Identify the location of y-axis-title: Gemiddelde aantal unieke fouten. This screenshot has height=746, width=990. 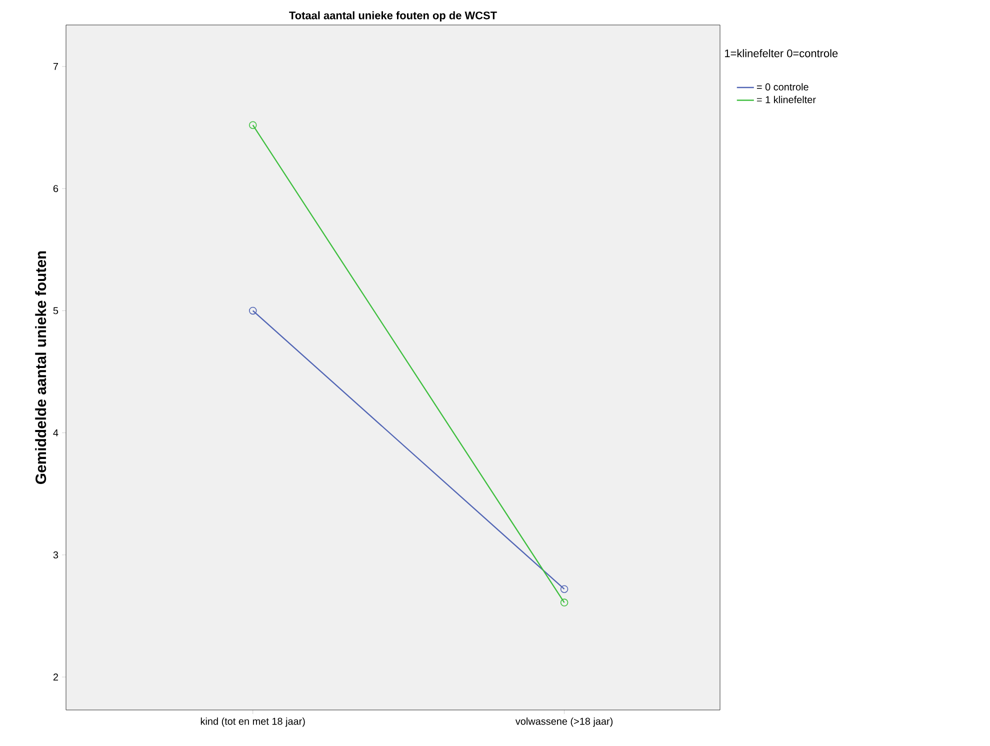
(40, 367).